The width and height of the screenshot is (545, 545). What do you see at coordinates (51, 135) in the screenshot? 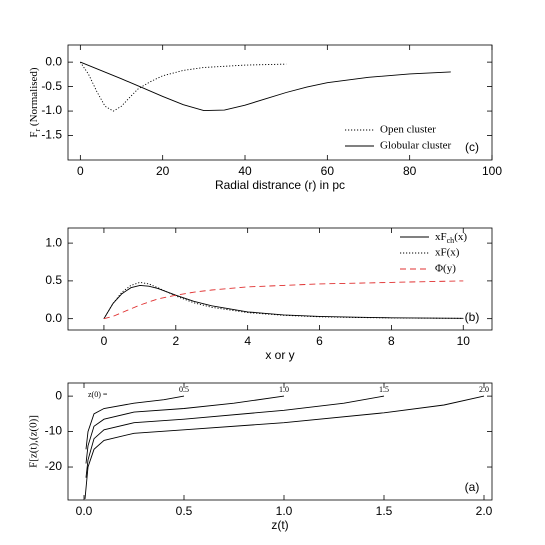
I see `y-tick-label: -1.5` at bounding box center [51, 135].